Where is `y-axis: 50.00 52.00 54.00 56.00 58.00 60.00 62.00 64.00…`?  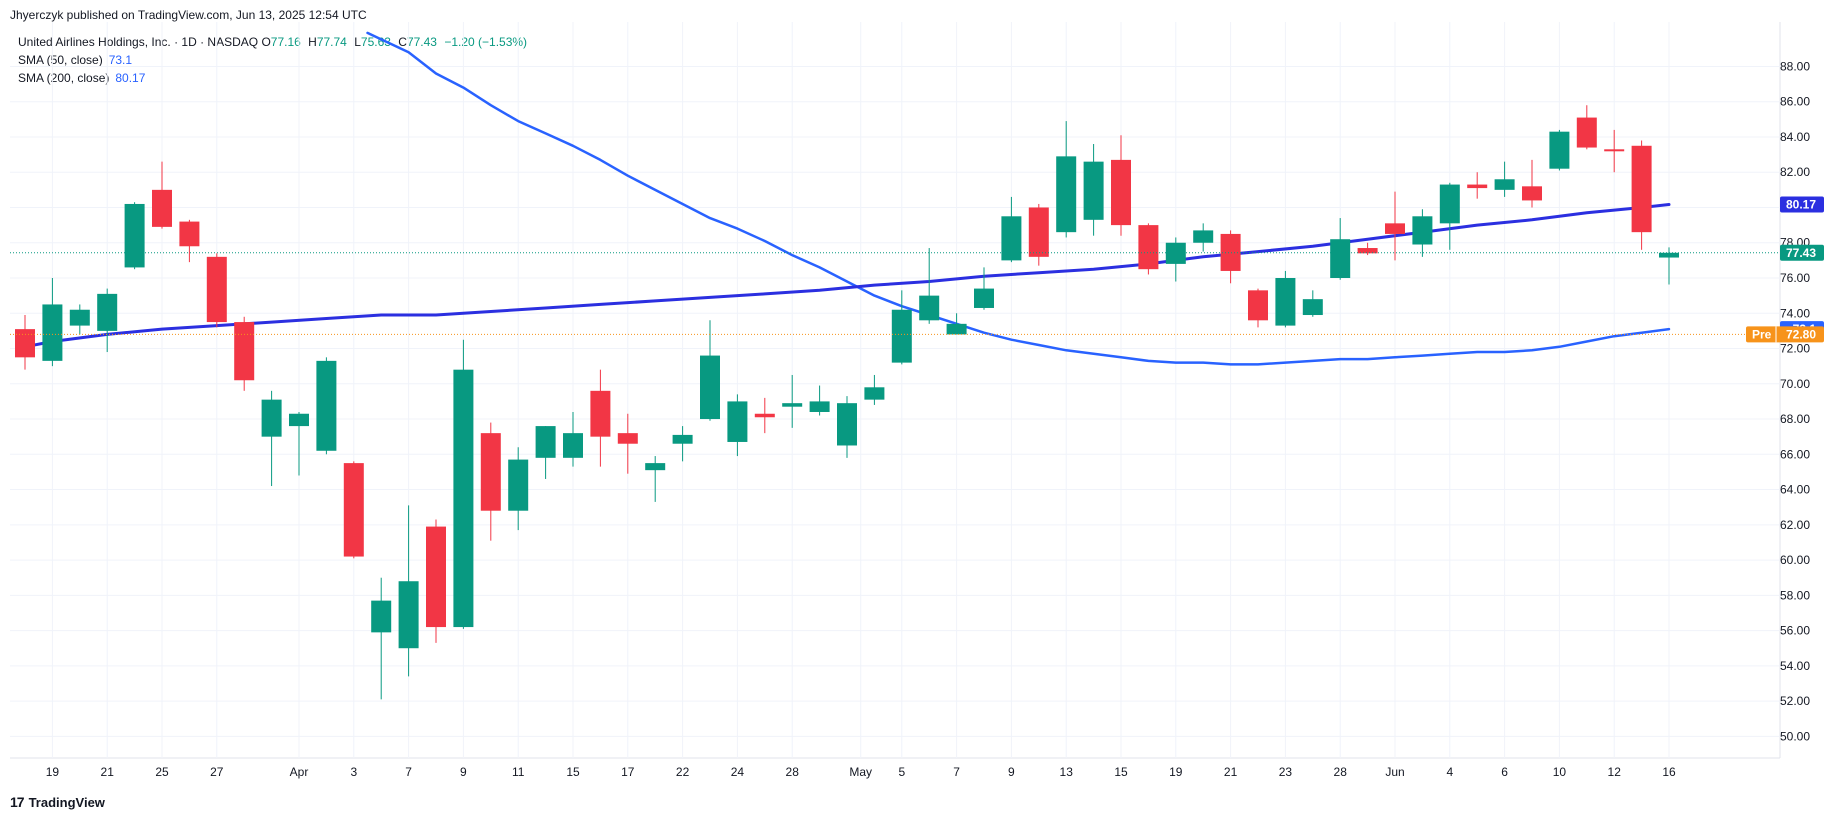 y-axis: 50.00 52.00 54.00 56.00 58.00 60.00 62.00 64.00… is located at coordinates (1795, 401).